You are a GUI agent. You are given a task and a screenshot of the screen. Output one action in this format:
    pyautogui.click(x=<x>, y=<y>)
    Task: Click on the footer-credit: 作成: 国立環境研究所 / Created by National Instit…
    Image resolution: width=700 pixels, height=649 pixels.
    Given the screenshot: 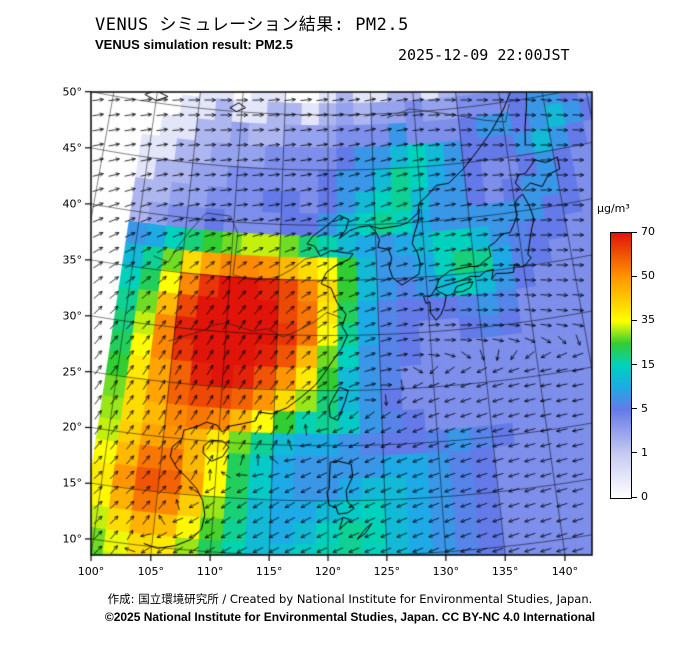 What is the action you would take?
    pyautogui.click(x=350, y=599)
    